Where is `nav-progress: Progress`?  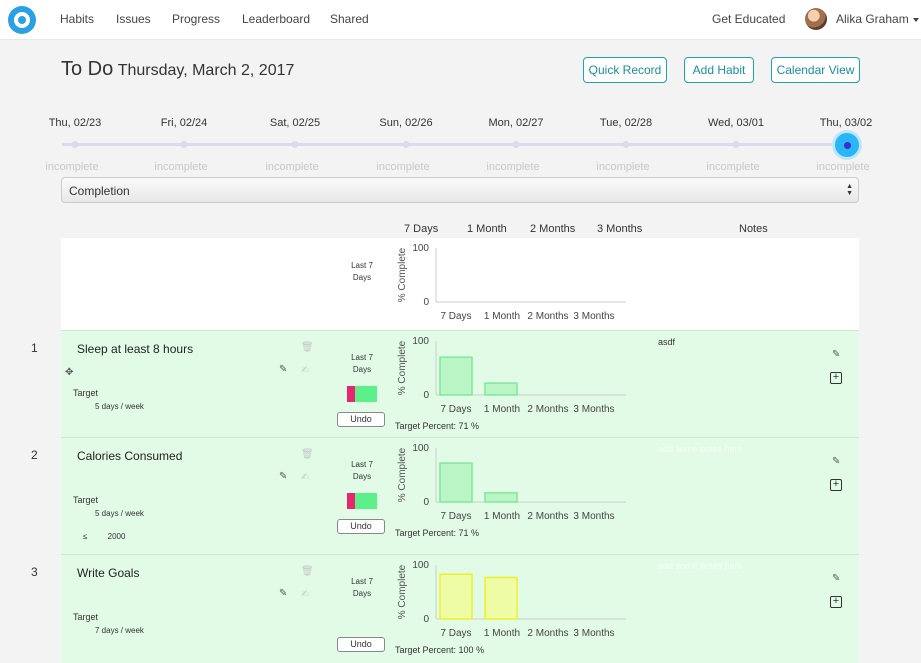
nav-progress: Progress is located at coordinates (196, 19).